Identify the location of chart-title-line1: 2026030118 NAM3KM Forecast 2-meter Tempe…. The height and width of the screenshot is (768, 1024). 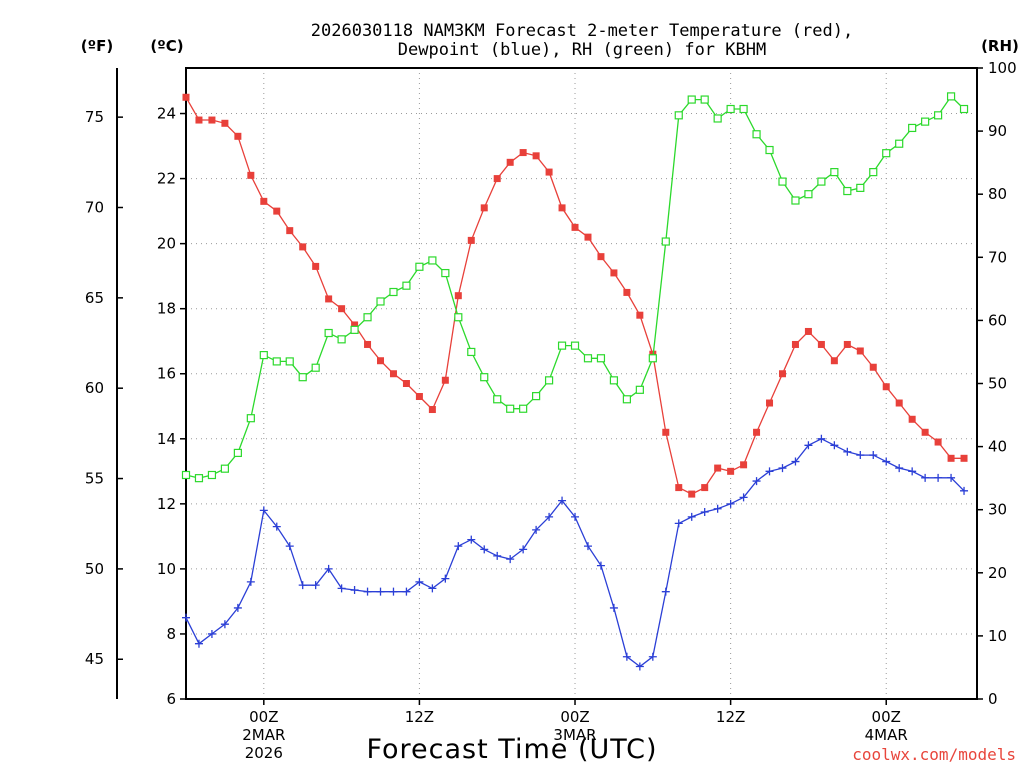
(582, 31).